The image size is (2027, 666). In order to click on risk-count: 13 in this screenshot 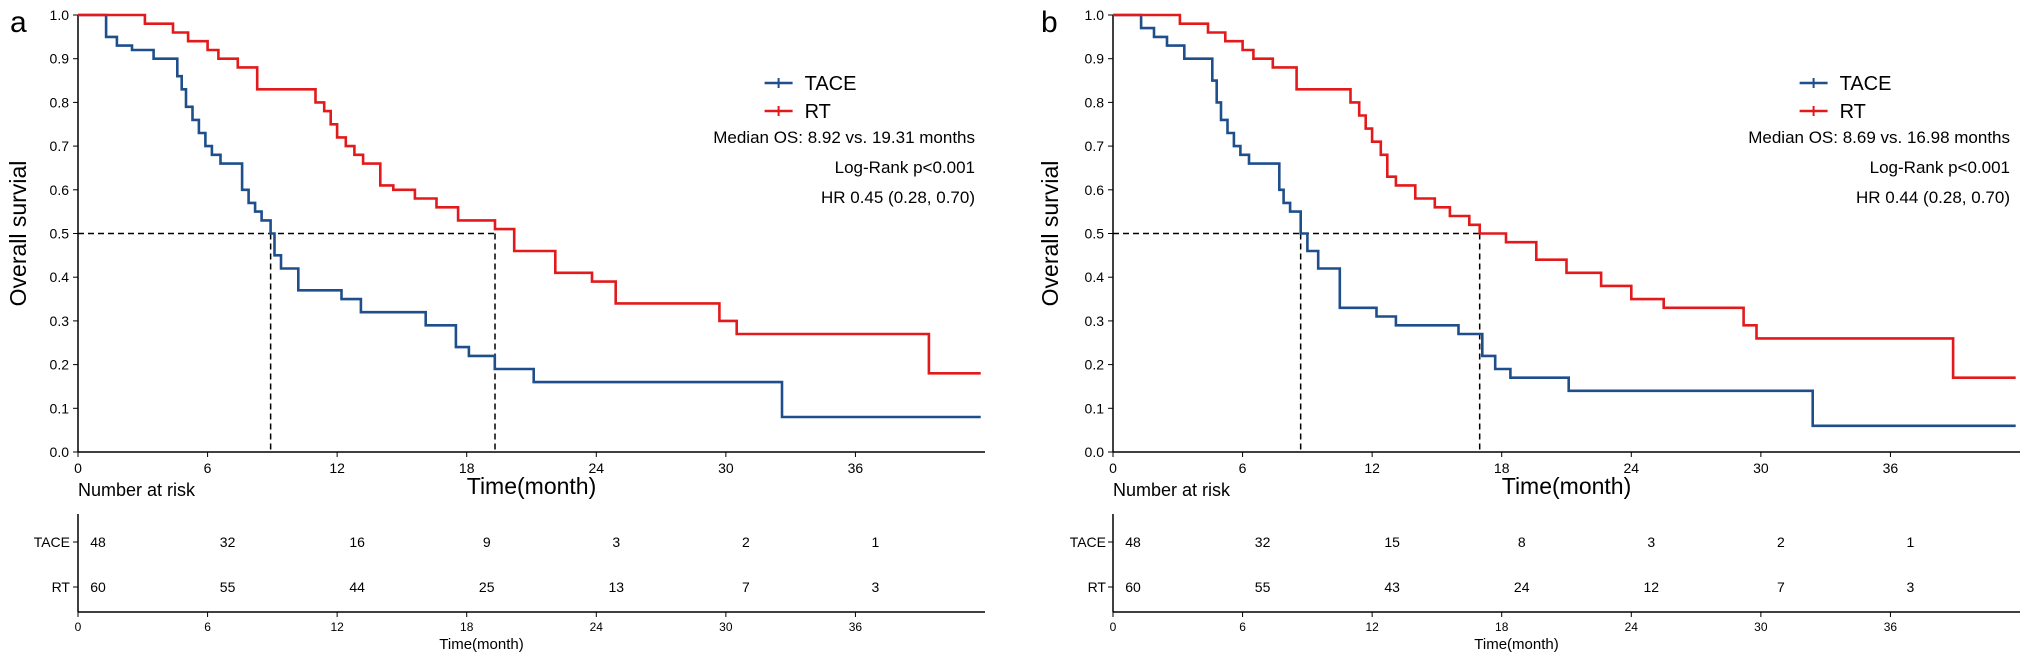, I will do `click(616, 587)`.